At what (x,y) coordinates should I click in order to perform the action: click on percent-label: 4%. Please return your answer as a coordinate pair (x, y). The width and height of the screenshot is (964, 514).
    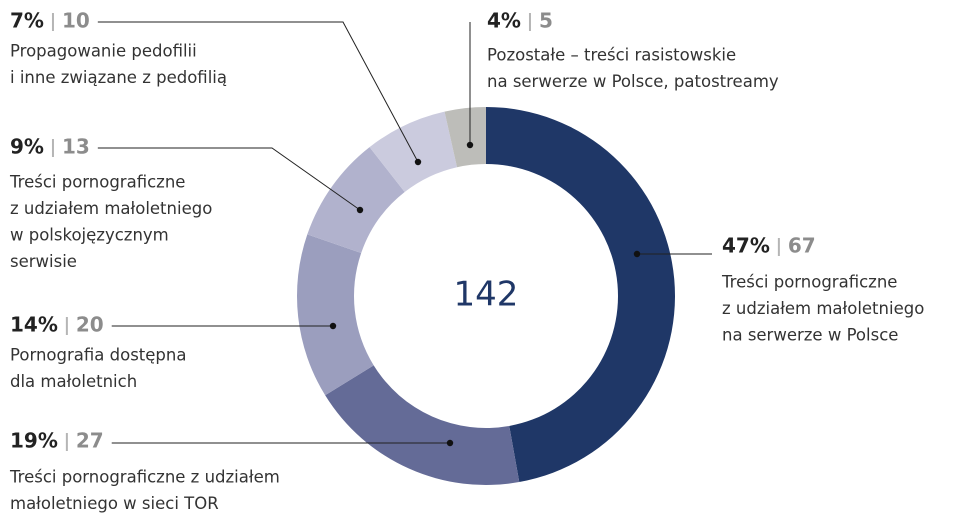
    Looking at the image, I should click on (504, 21).